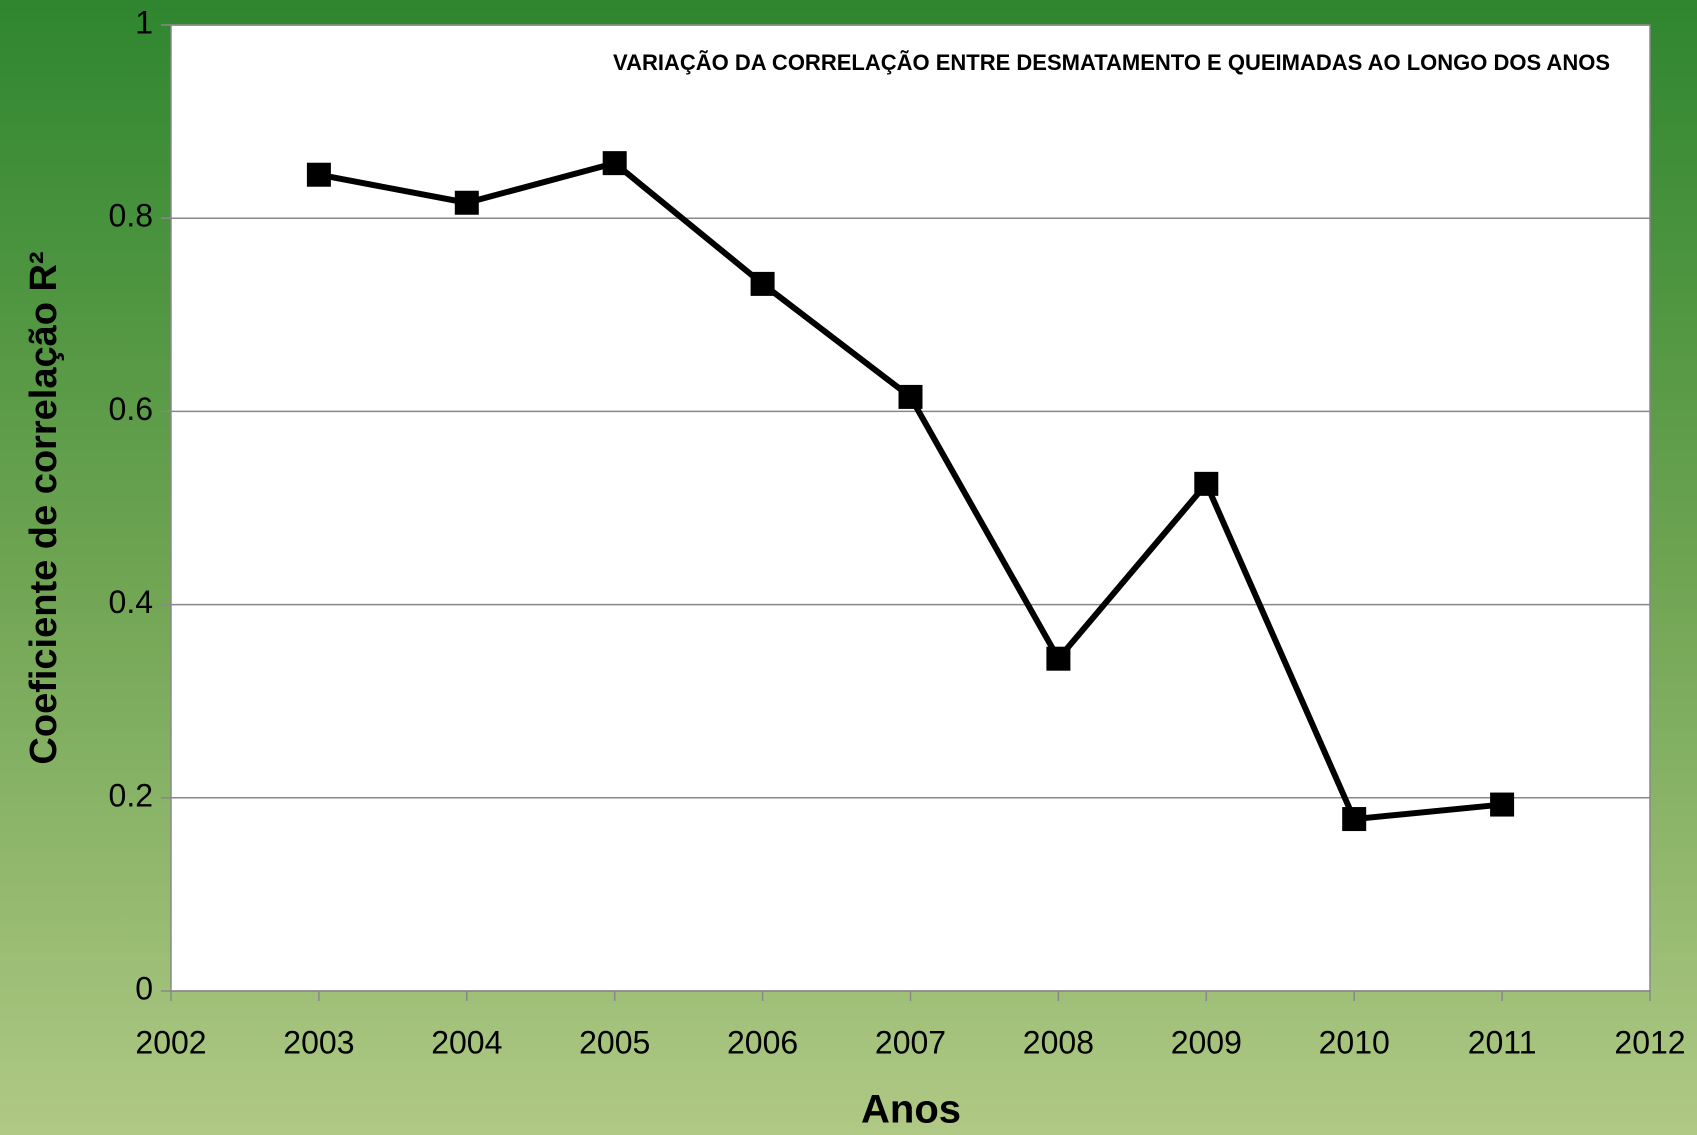 The width and height of the screenshot is (1697, 1135). What do you see at coordinates (144, 22) in the screenshot?
I see `y-tick-label: 1` at bounding box center [144, 22].